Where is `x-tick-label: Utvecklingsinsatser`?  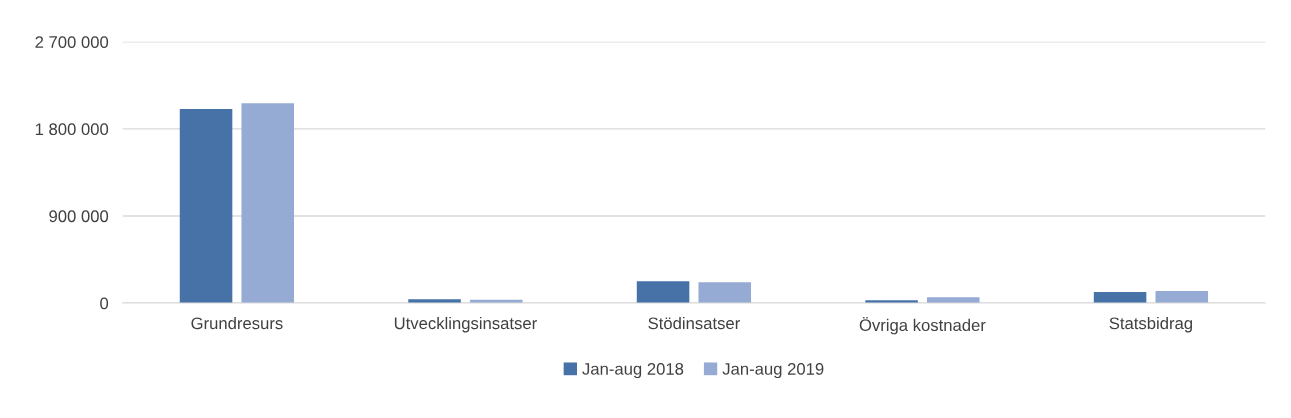 x-tick-label: Utvecklingsinsatser is located at coordinates (465, 324).